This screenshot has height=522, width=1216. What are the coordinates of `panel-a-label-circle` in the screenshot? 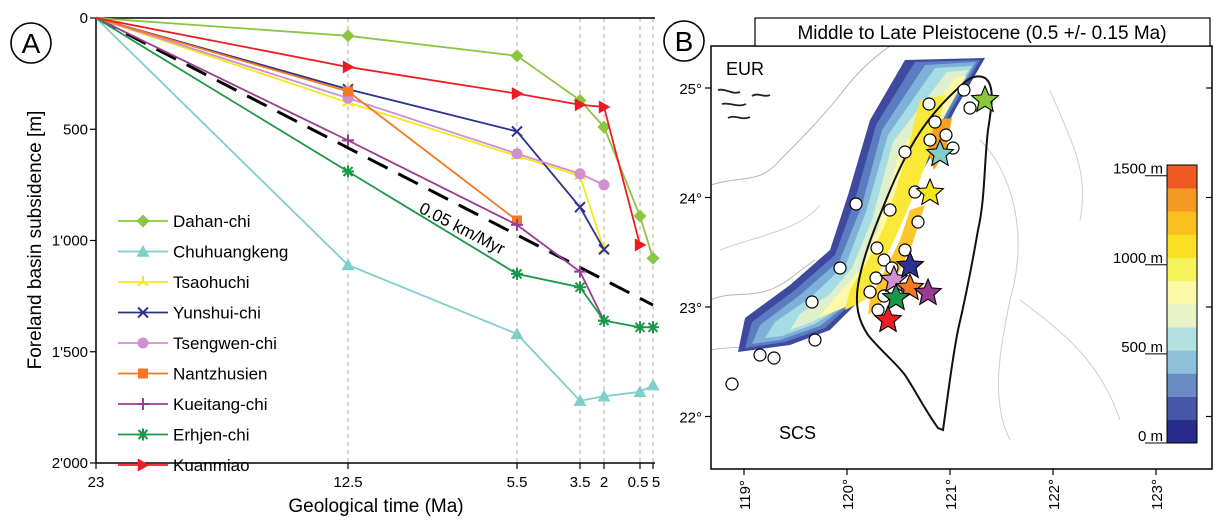 It's located at (31, 43).